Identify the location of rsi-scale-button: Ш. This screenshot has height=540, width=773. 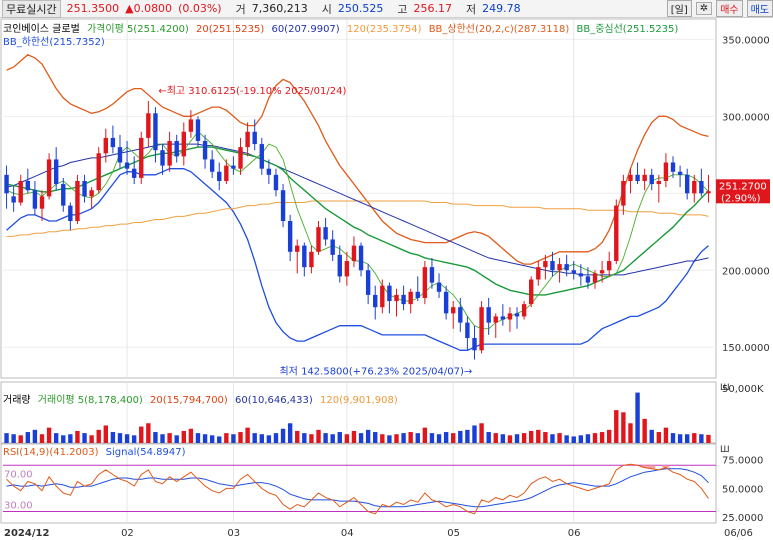
(725, 450).